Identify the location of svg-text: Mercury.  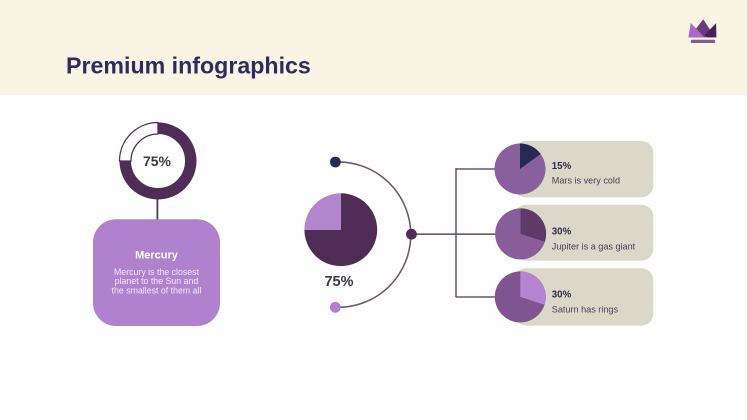
(157, 256).